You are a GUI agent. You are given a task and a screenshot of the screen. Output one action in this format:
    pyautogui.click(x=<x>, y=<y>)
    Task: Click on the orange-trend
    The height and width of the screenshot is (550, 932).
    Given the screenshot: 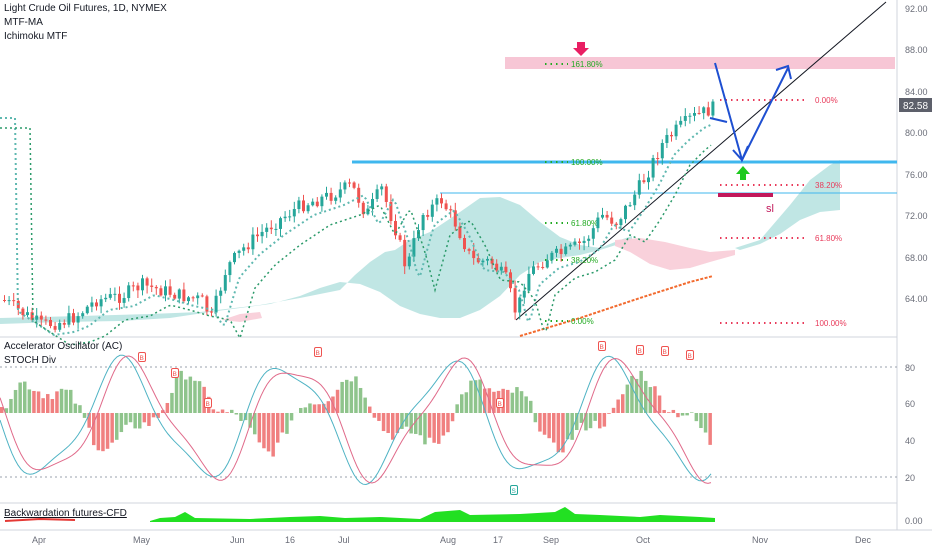 What is the action you would take?
    pyautogui.click(x=616, y=306)
    